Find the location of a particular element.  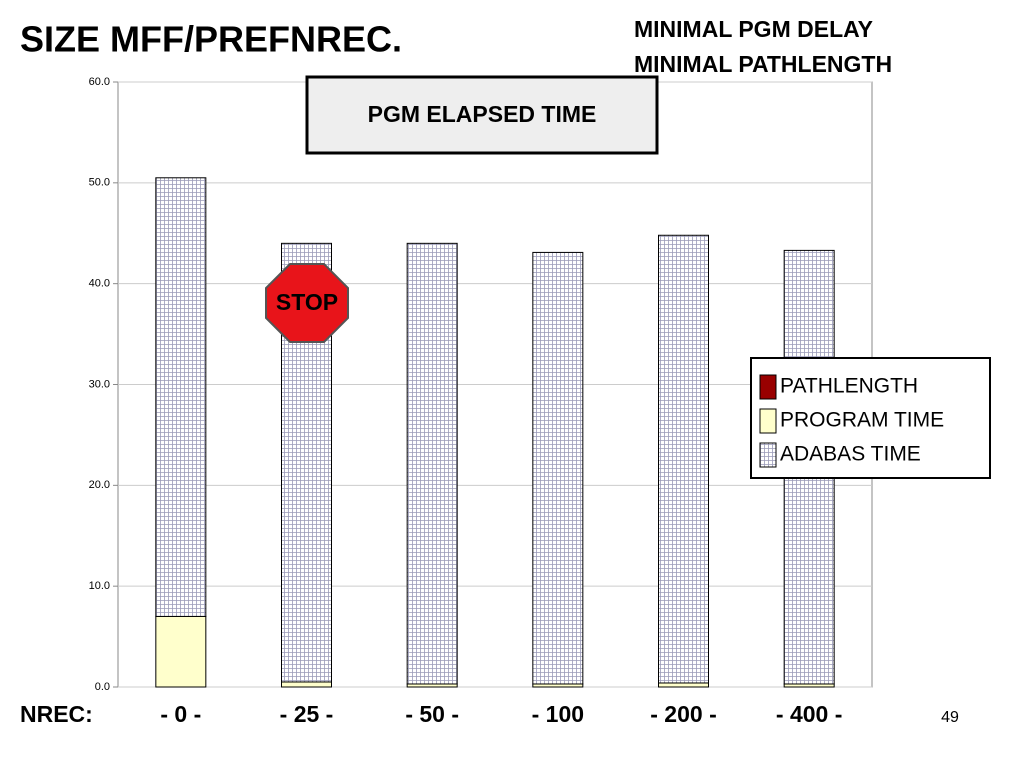

x-tick-label: - 50 - is located at coordinates (432, 714).